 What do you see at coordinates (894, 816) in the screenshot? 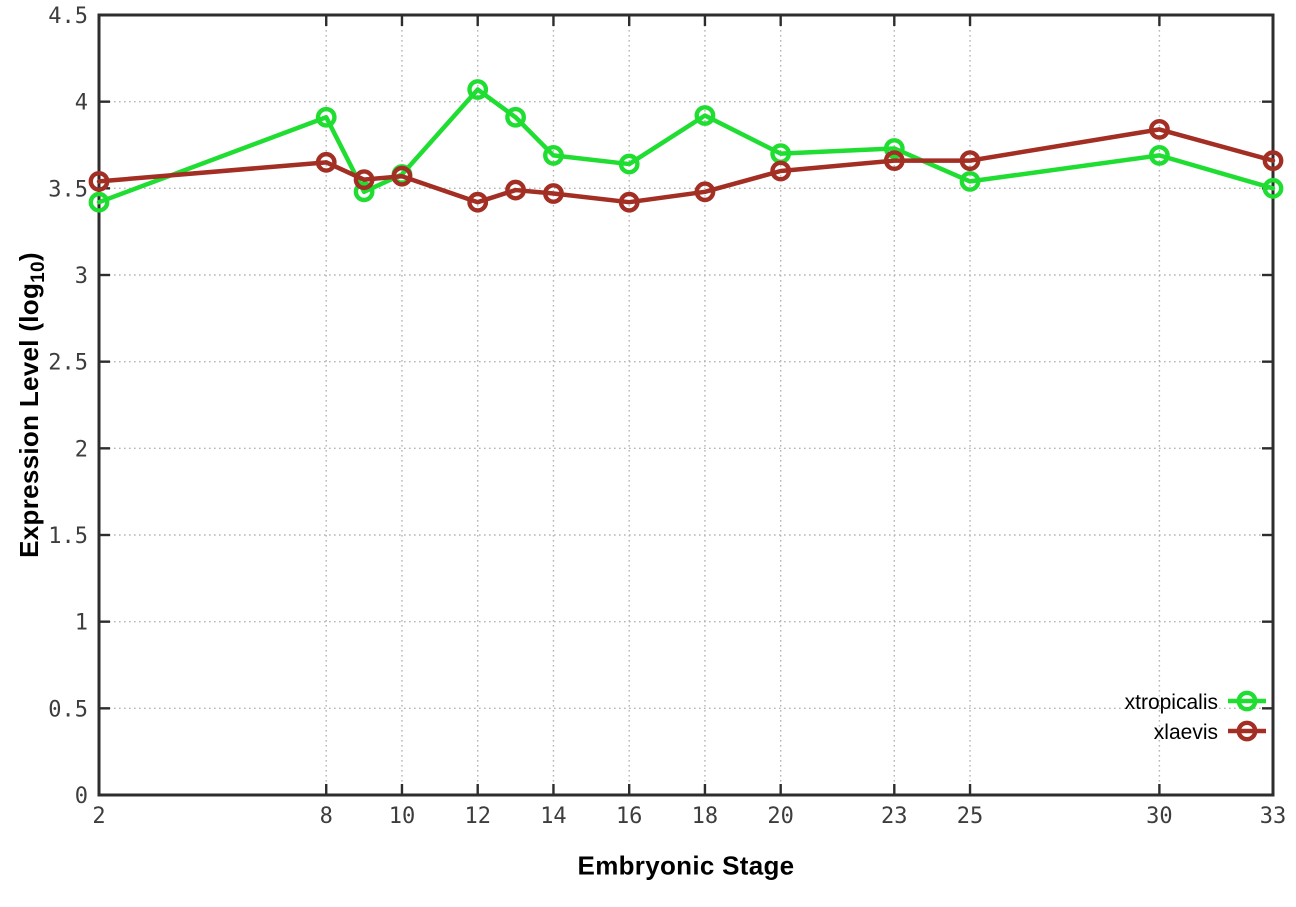
I see `x-tick-label: 23` at bounding box center [894, 816].